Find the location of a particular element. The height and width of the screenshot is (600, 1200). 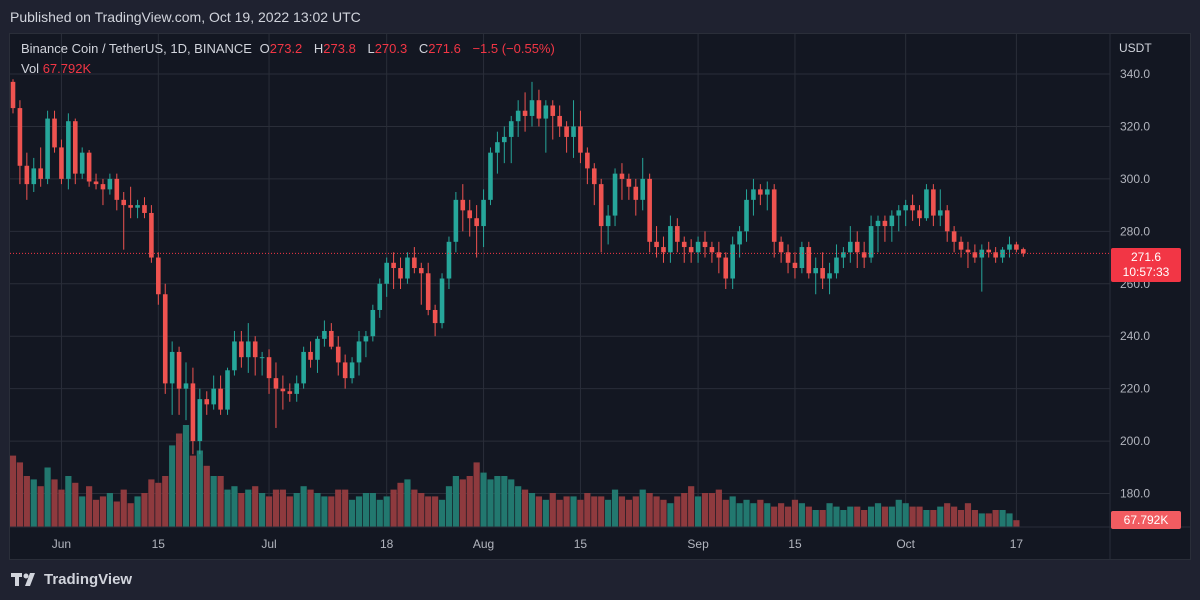

tradingview-logo: TradingView is located at coordinates (71, 579).